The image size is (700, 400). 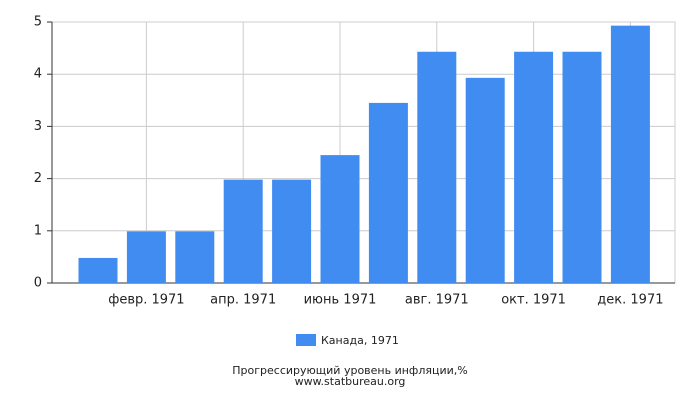 I want to click on y-tick-label: 4, so click(x=38, y=74).